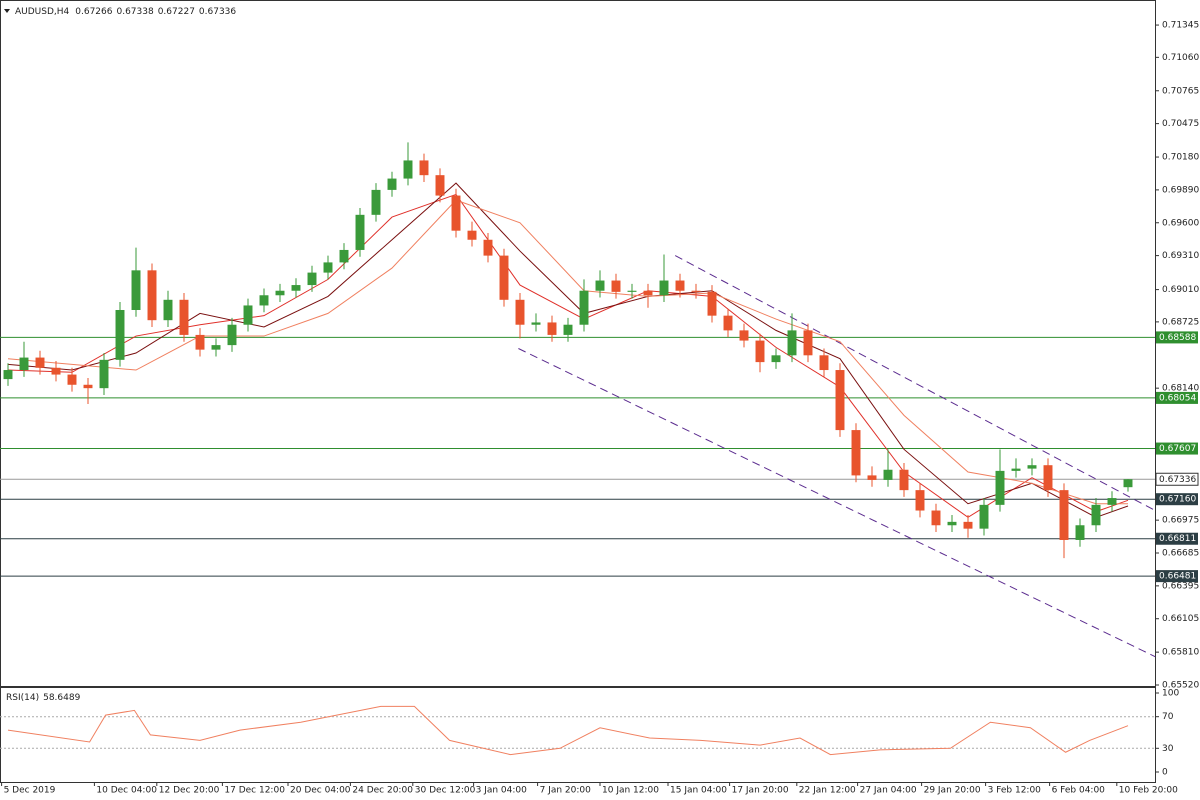  What do you see at coordinates (1180, 554) in the screenshot?
I see `y-tick-label: 0.66685` at bounding box center [1180, 554].